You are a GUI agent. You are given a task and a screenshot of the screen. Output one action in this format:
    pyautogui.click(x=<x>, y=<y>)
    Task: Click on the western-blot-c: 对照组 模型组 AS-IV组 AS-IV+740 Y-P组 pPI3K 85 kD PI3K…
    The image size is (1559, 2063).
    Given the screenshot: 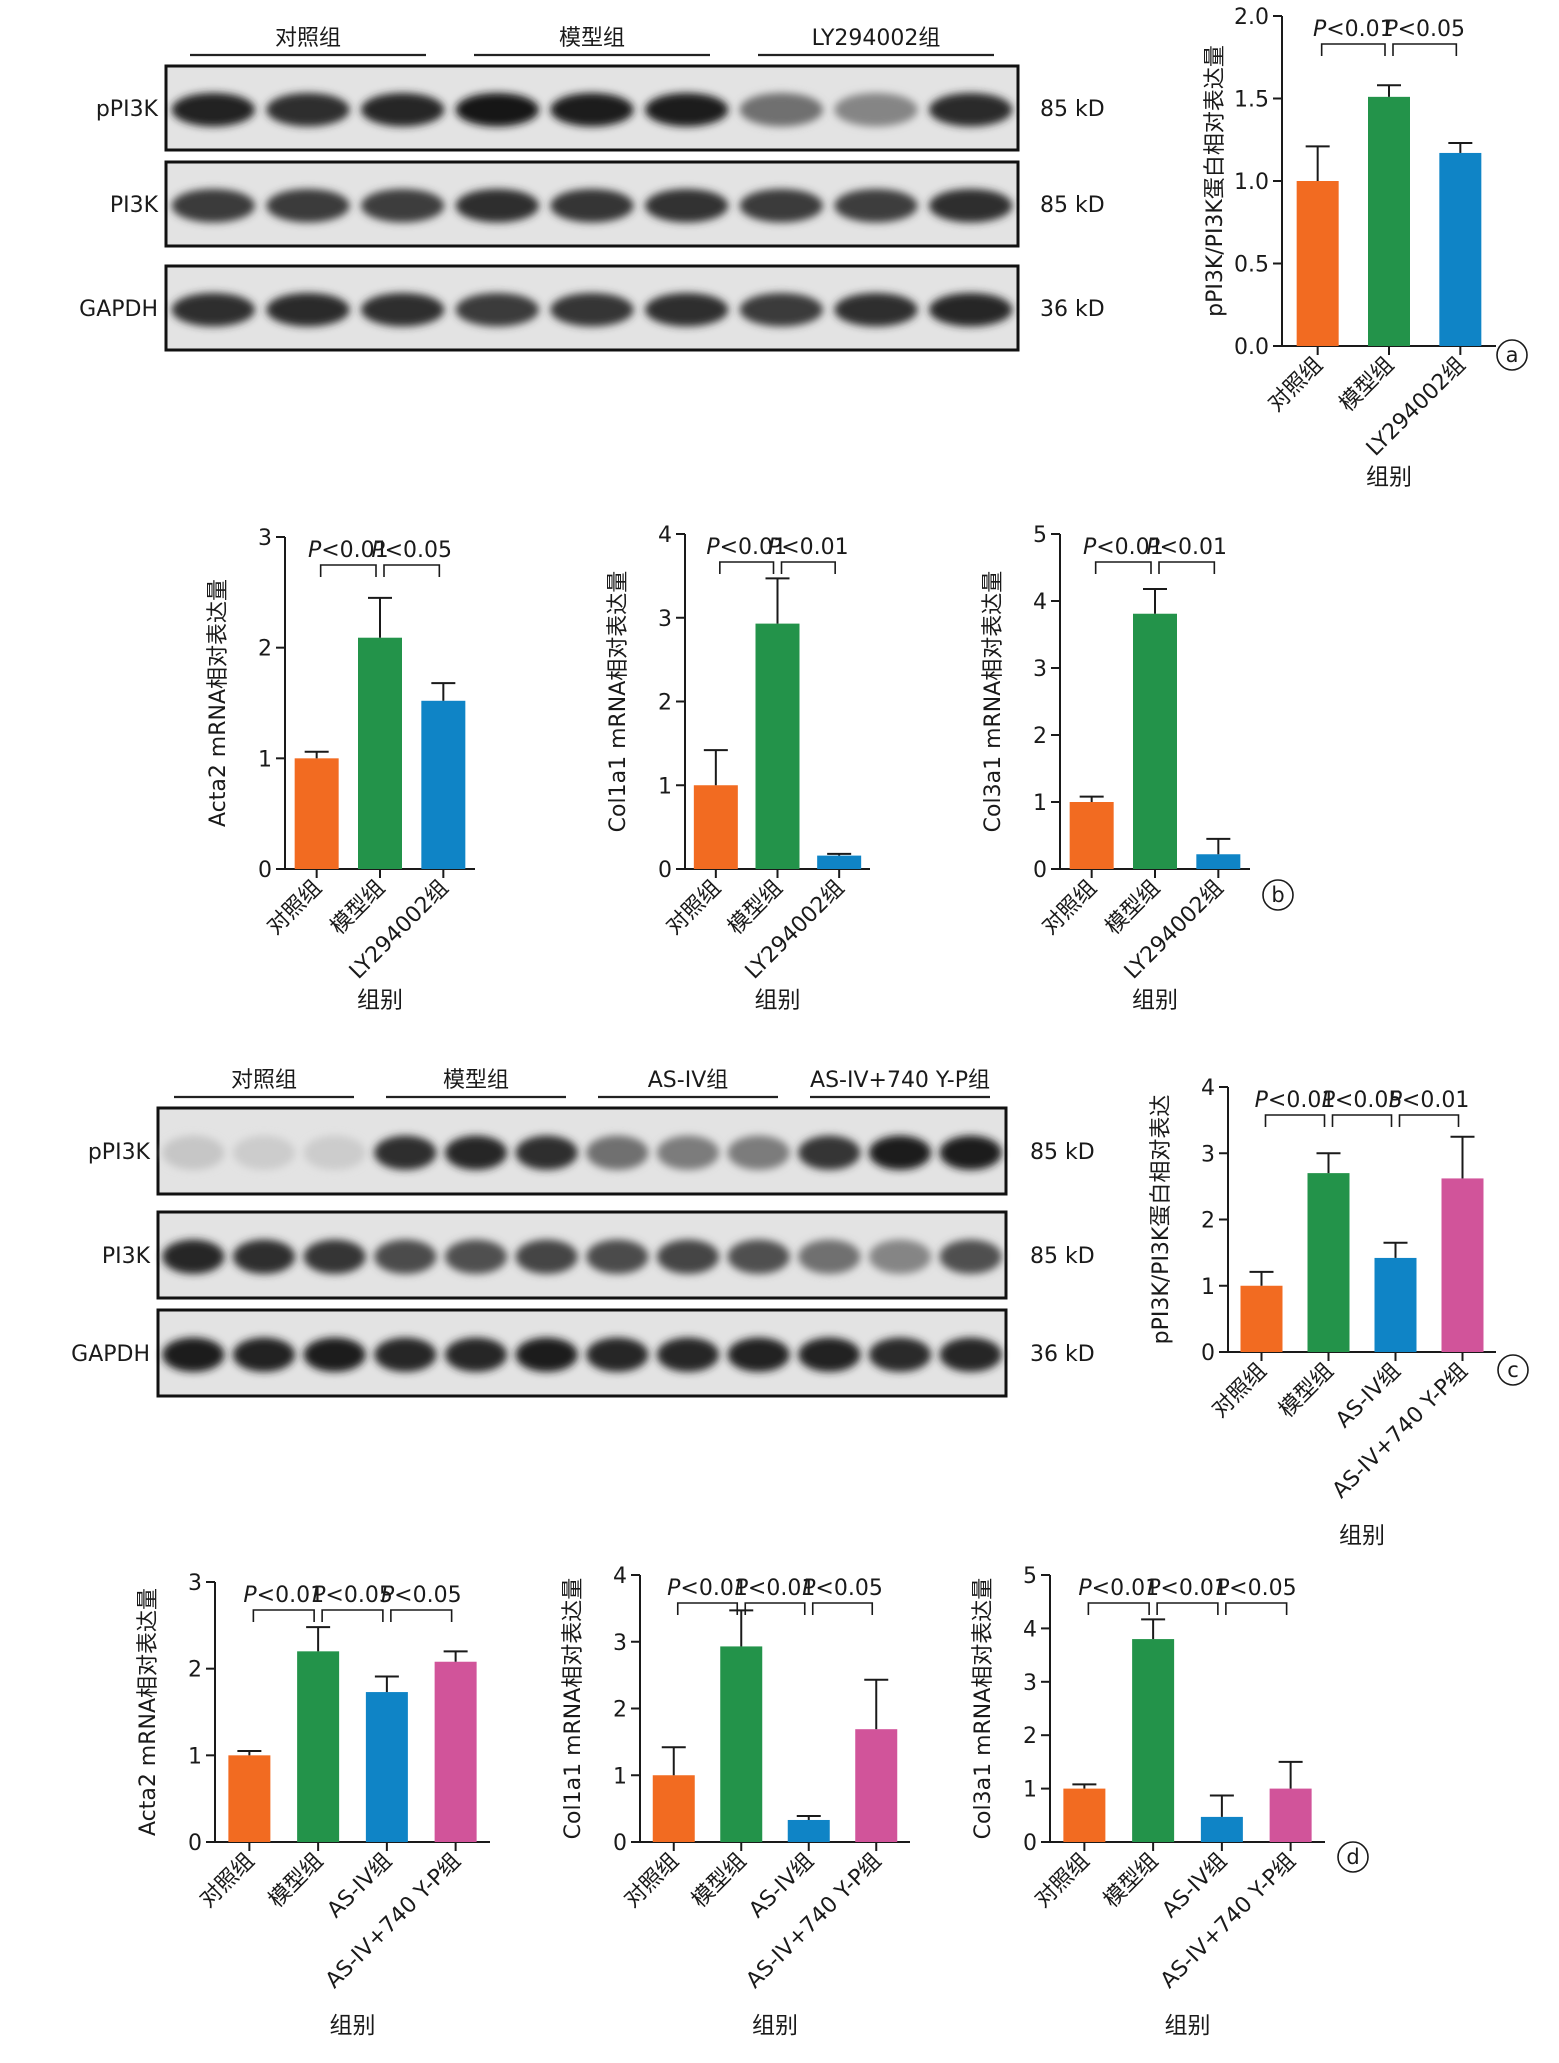 What is the action you would take?
    pyautogui.click(x=583, y=1233)
    